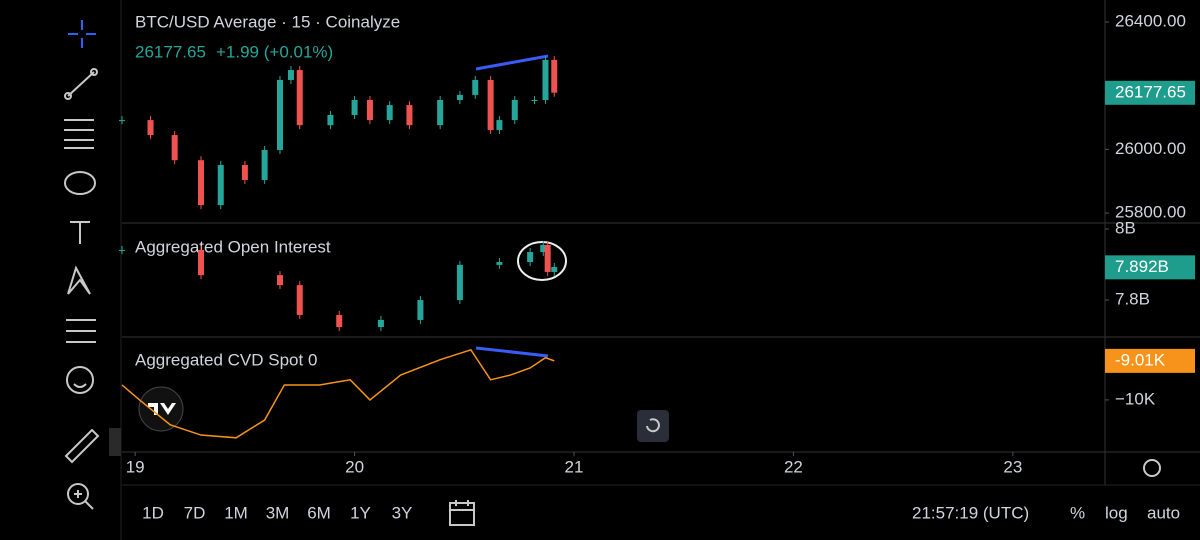  Describe the element at coordinates (236, 512) in the screenshot. I see `range-button: 1M` at that location.